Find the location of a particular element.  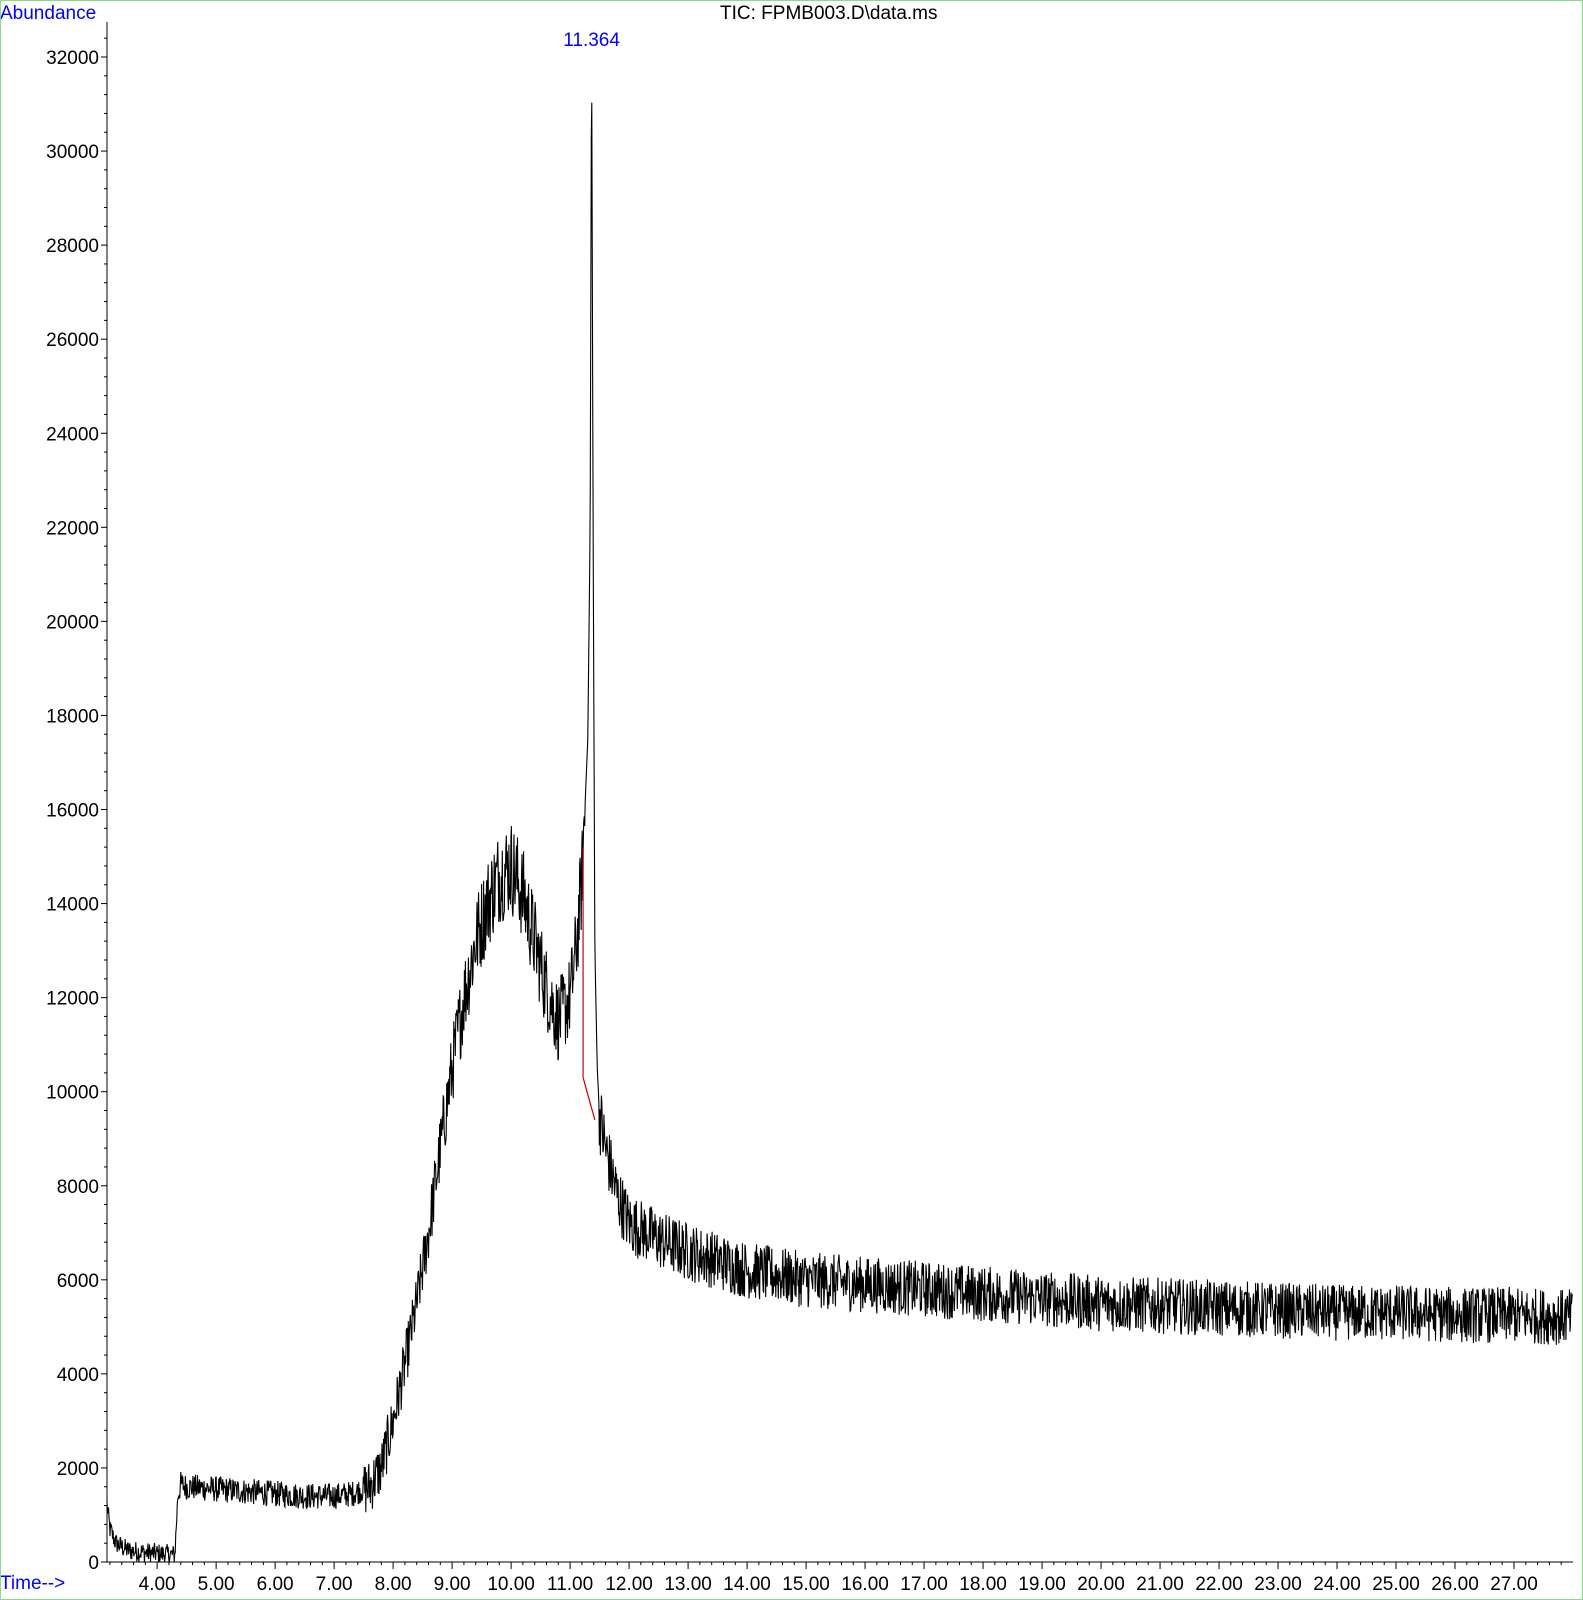

x-axis-label: Time--> is located at coordinates (33, 1583).